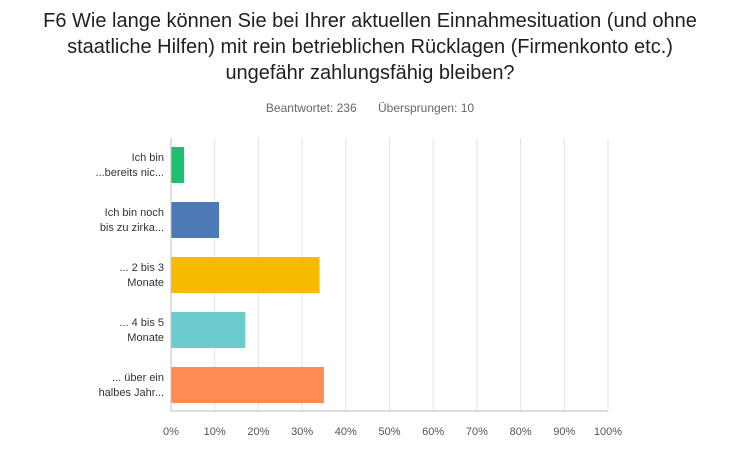 This screenshot has width=740, height=456. Describe the element at coordinates (311, 108) in the screenshot. I see `answered-count: Beantwortet: 236` at that location.